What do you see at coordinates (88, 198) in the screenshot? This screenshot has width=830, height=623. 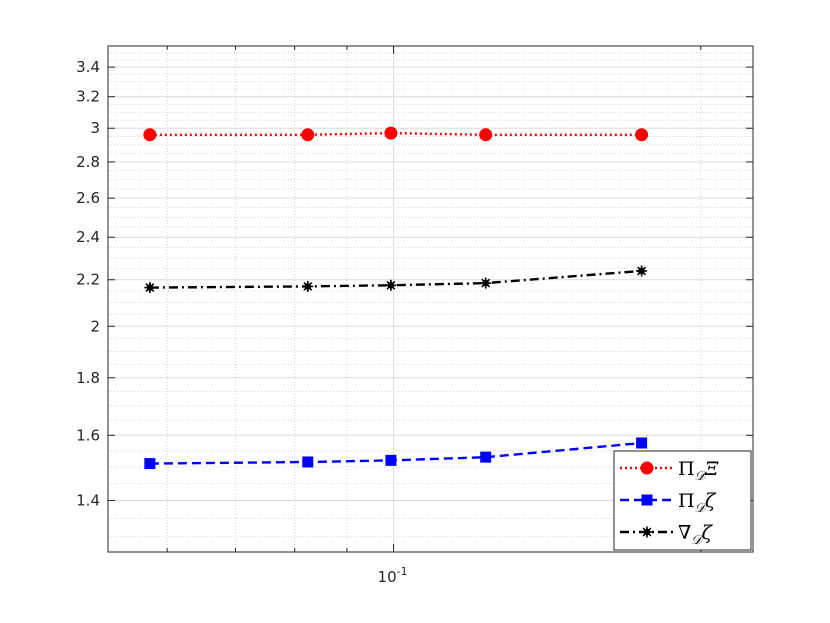 I see `y-tick-label: 2.6` at bounding box center [88, 198].